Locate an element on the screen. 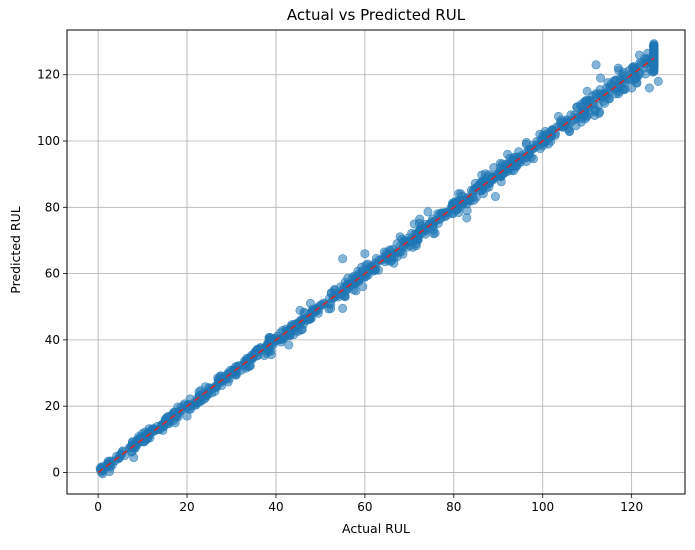  y-tick-label: 0 is located at coordinates (56, 472).